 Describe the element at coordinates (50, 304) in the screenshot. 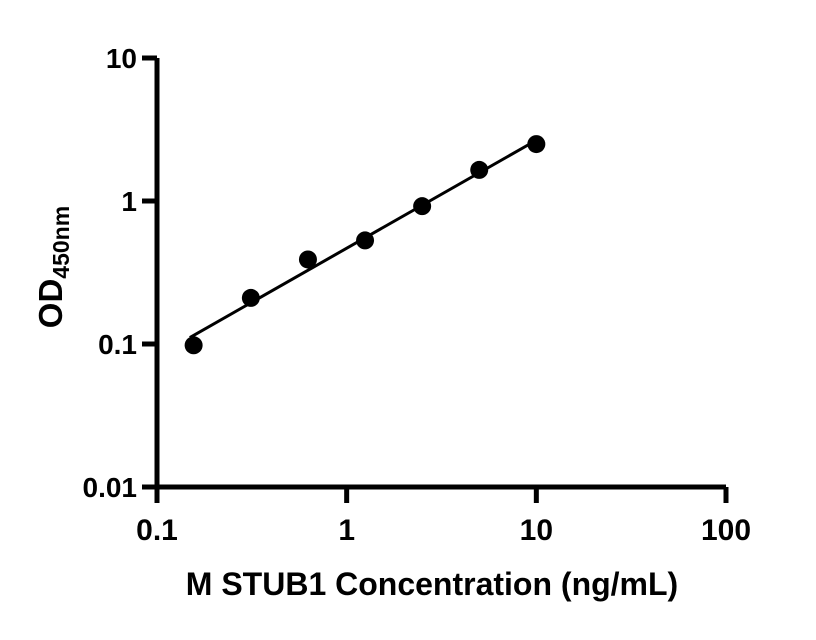

I see `y-axis-title-main: OD` at that location.